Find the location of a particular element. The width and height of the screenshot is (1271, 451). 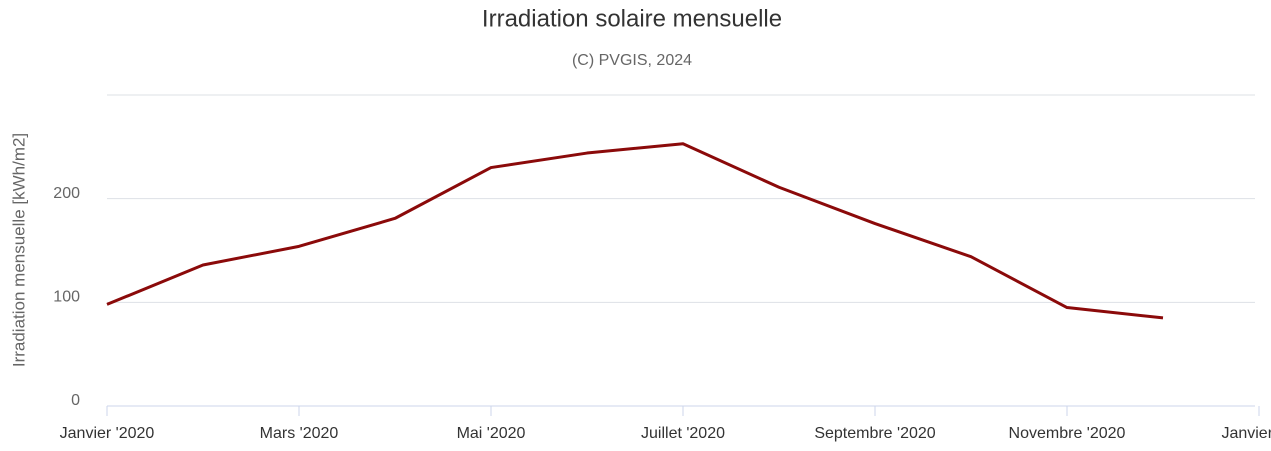

chart-title: Irradiation solaire mensuelle is located at coordinates (632, 18).